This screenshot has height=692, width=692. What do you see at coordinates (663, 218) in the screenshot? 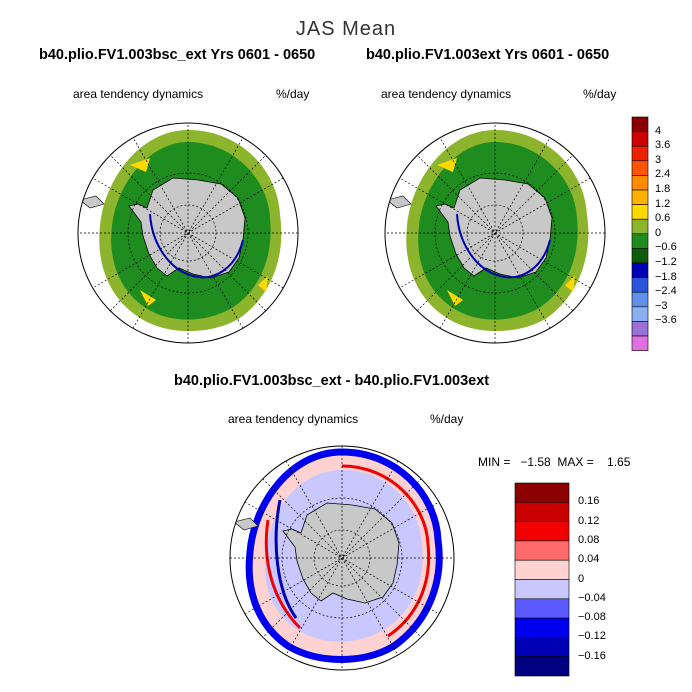
I see `colorbar-top-label-6: 0.6` at bounding box center [663, 218].